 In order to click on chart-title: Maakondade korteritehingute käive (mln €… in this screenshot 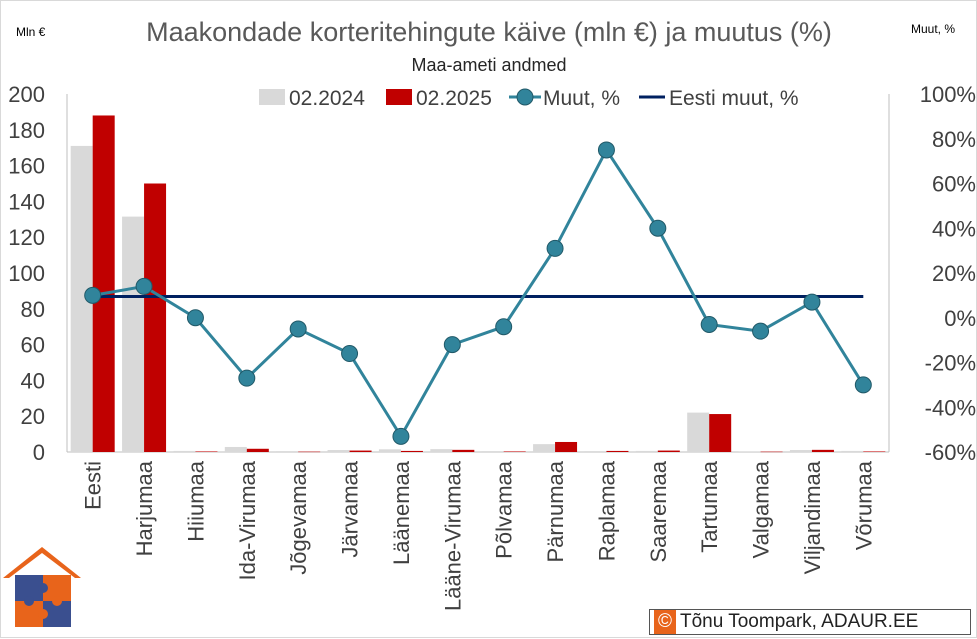, I will do `click(489, 32)`.